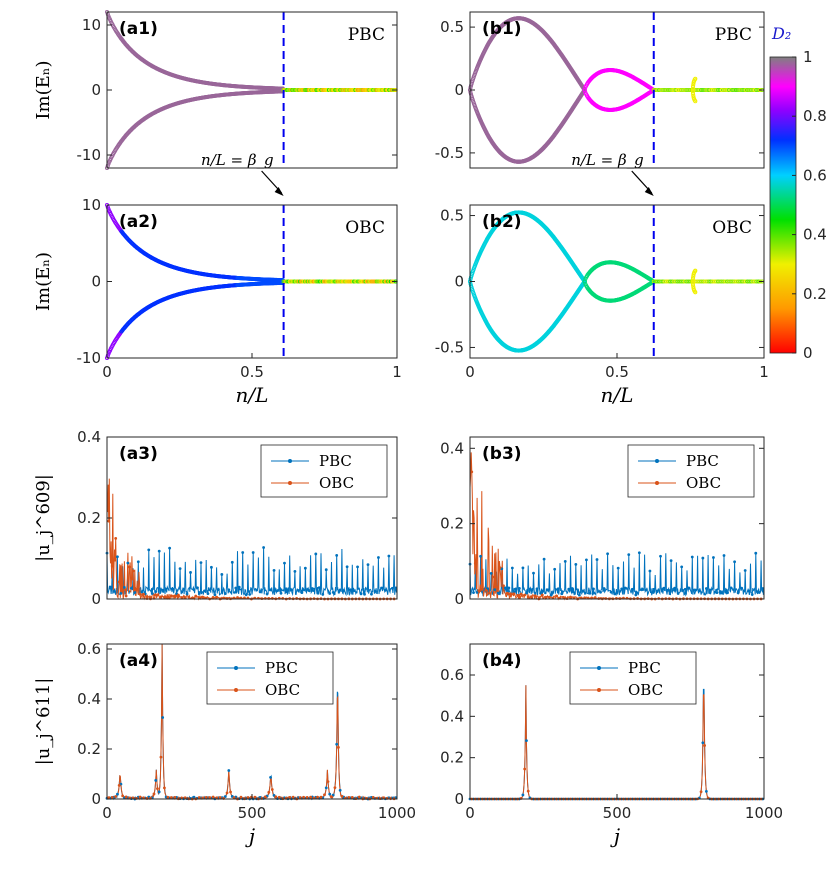  What do you see at coordinates (251, 90) in the screenshot?
I see `plot-area-a1` at bounding box center [251, 90].